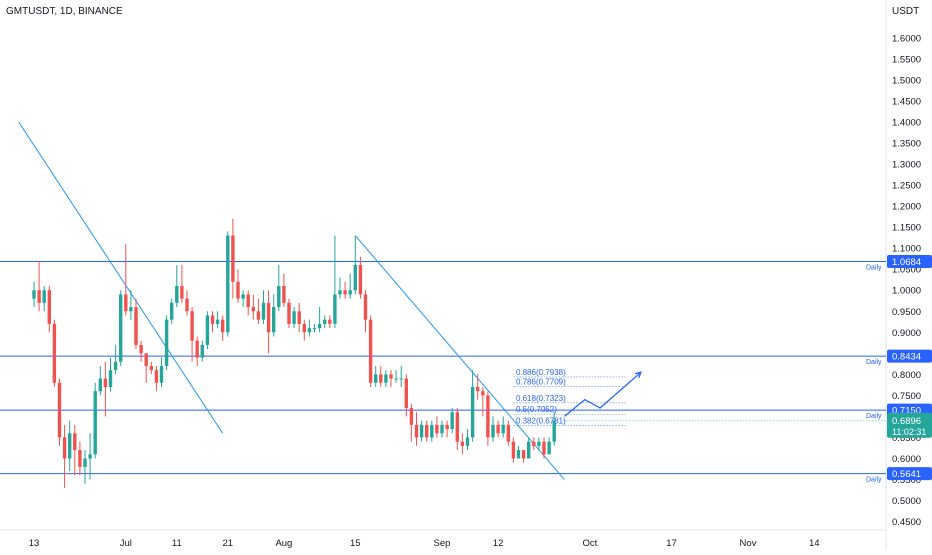  What do you see at coordinates (906, 59) in the screenshot?
I see `price-tick-label: 1.5500` at bounding box center [906, 59].